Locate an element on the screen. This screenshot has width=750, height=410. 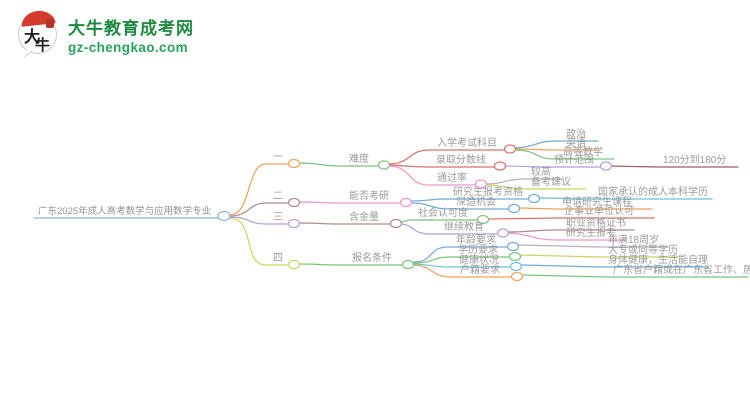
node-guangdong-residency: 广东省户籍或在广东省工作、居住 is located at coordinates (681, 270).